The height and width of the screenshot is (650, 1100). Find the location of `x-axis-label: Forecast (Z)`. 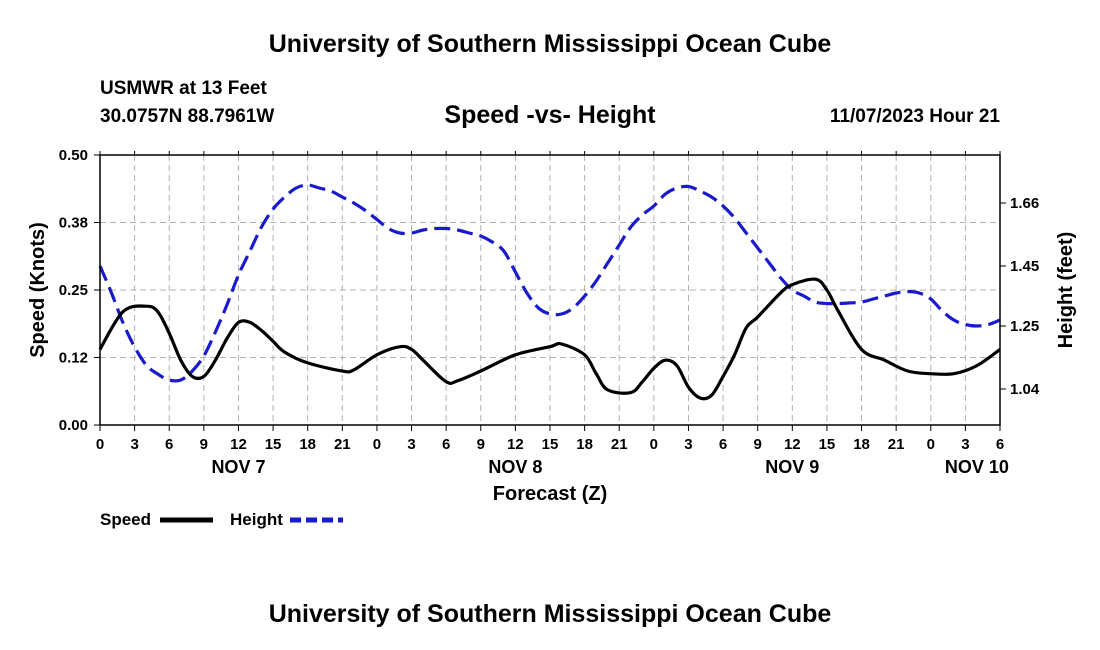

x-axis-label: Forecast (Z) is located at coordinates (550, 494).